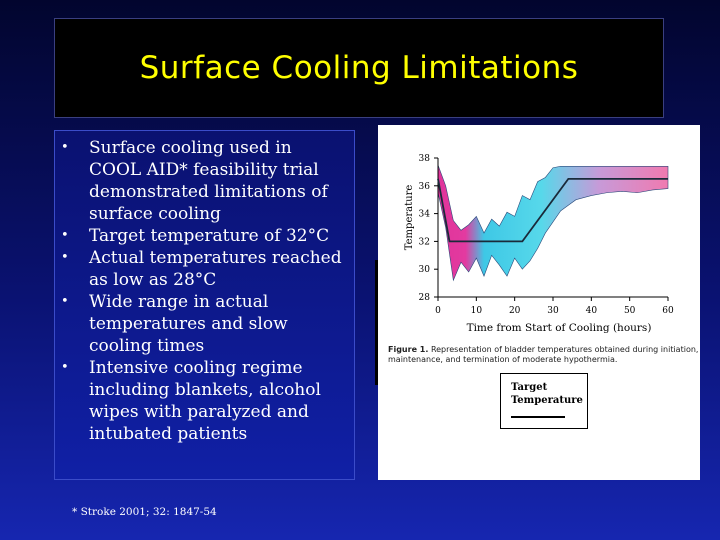 Image resolution: width=720 pixels, height=540 pixels. What do you see at coordinates (515, 311) in the screenshot?
I see `x-tick-label: 20` at bounding box center [515, 311].